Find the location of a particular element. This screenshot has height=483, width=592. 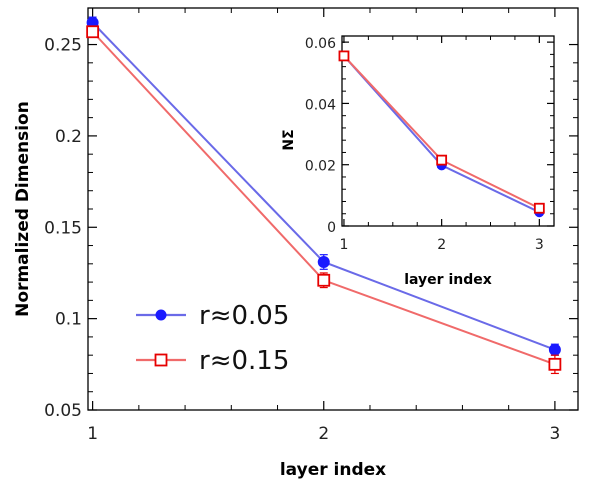

inset-y-axis-title: NΣ is located at coordinates (289, 139).